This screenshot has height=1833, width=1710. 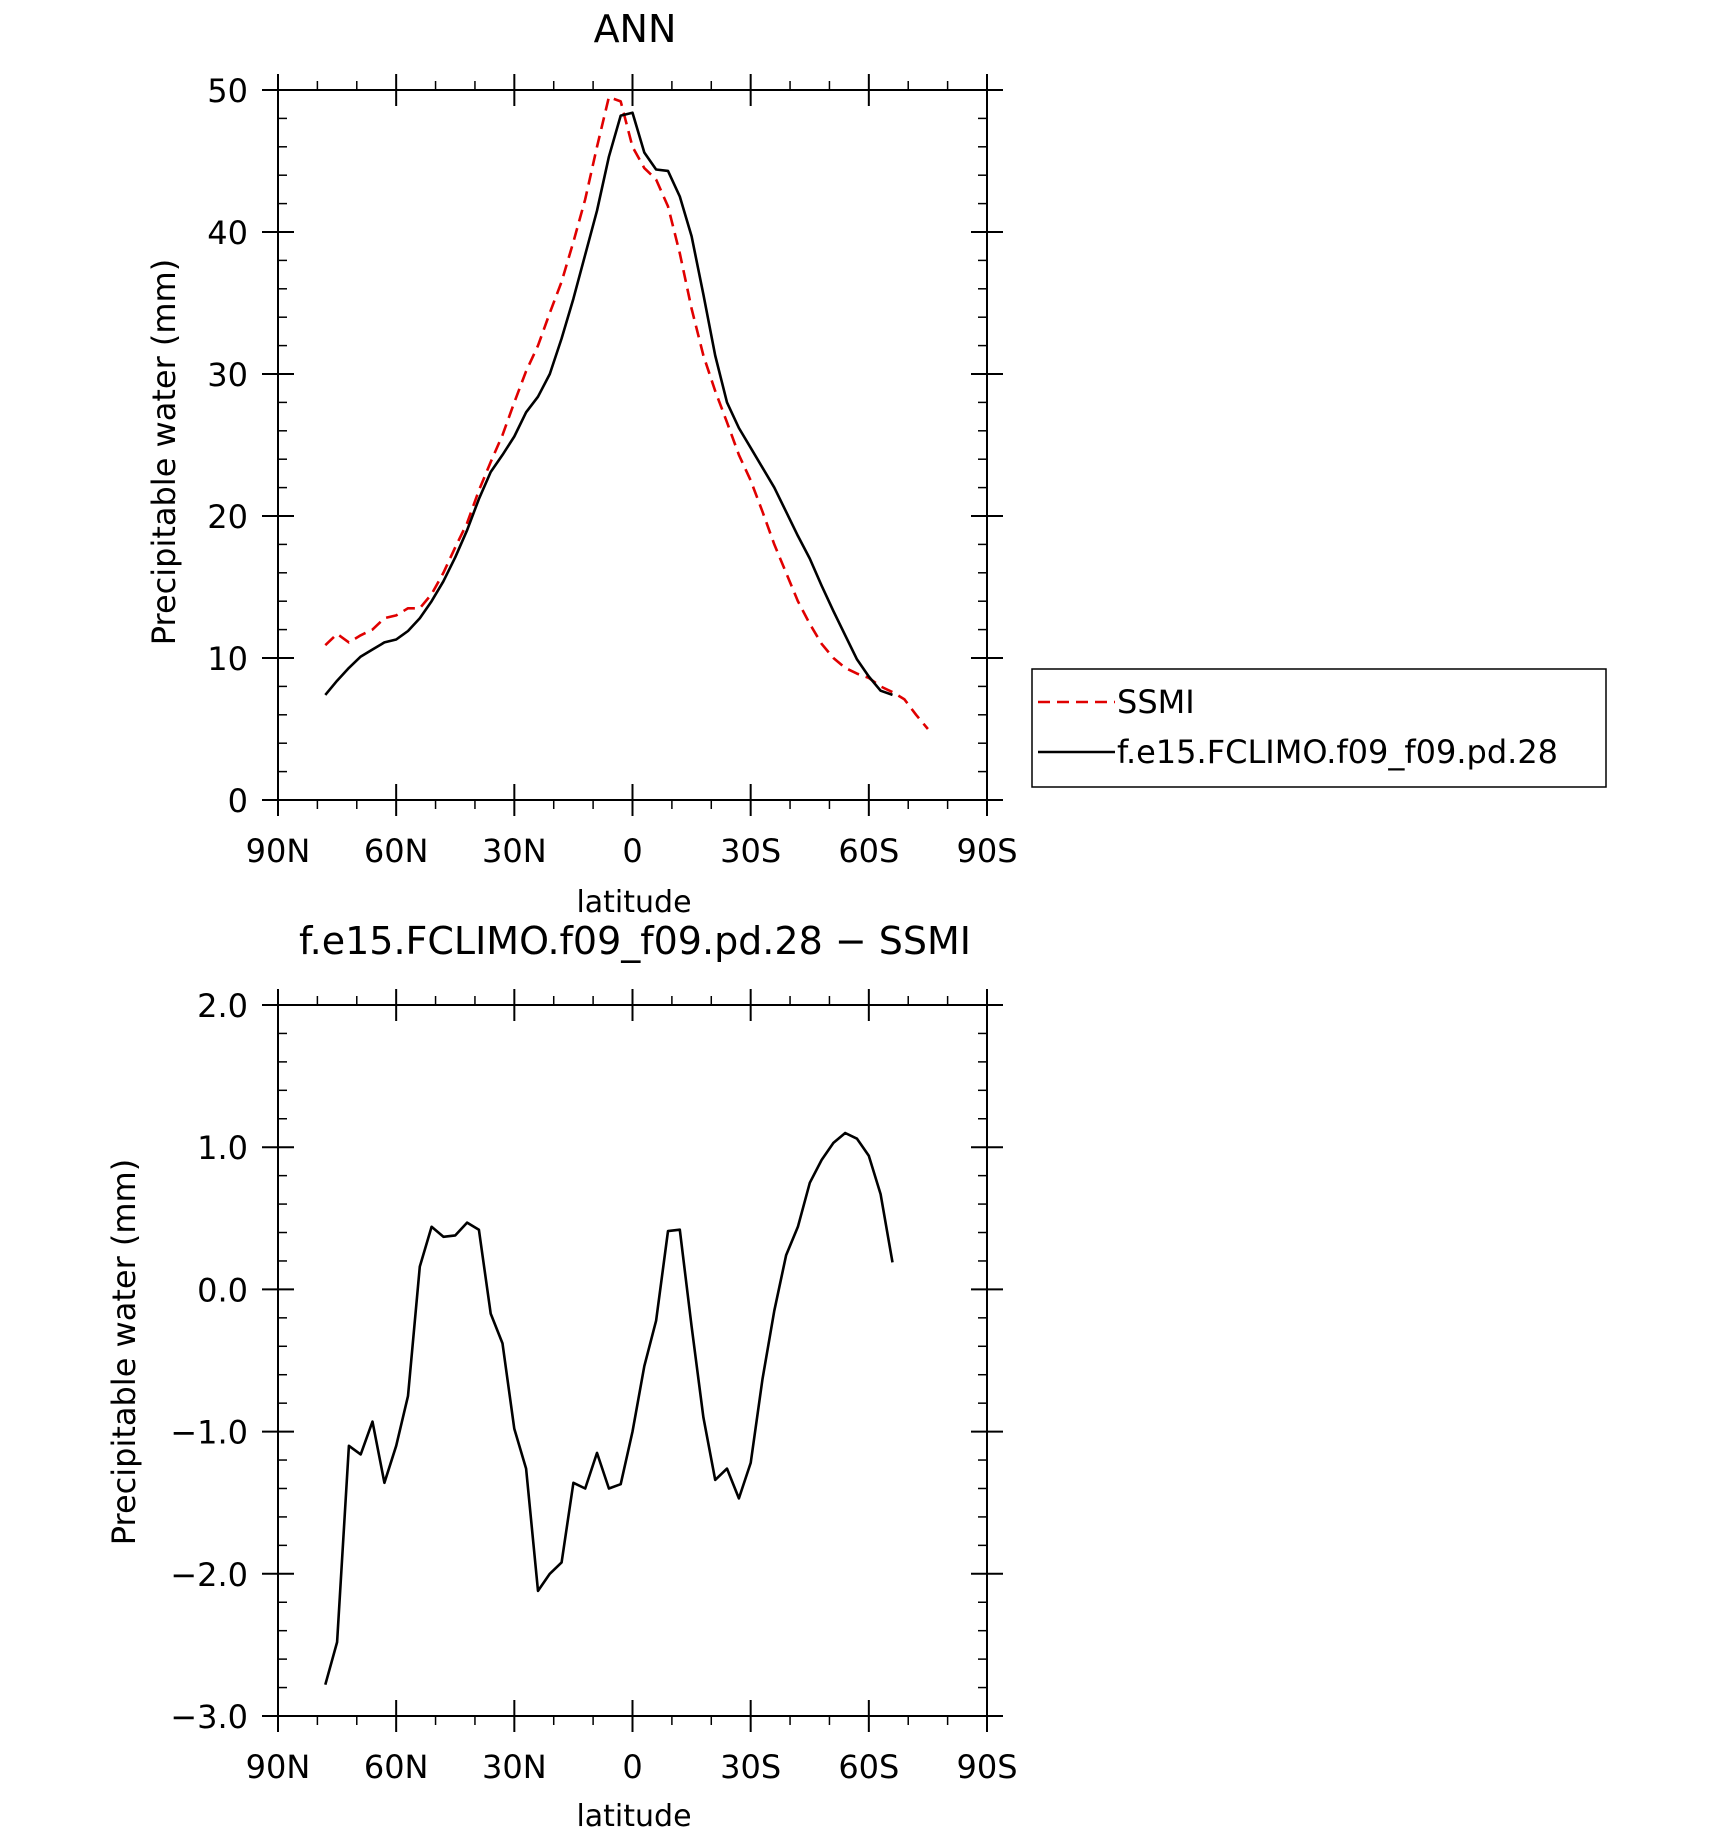 I want to click on legend-label-model: f.e15.FCLIMO.f09_f09.pd.28, so click(x=1337, y=752).